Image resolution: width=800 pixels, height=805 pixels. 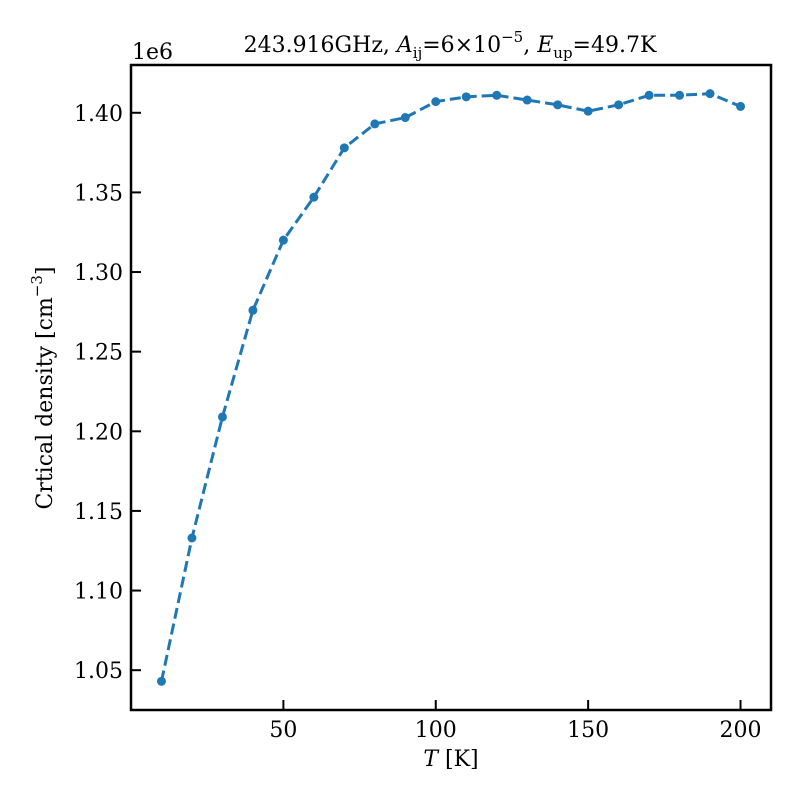 I want to click on x-axis-ticks: 50 100 150 200, so click(x=515, y=721).